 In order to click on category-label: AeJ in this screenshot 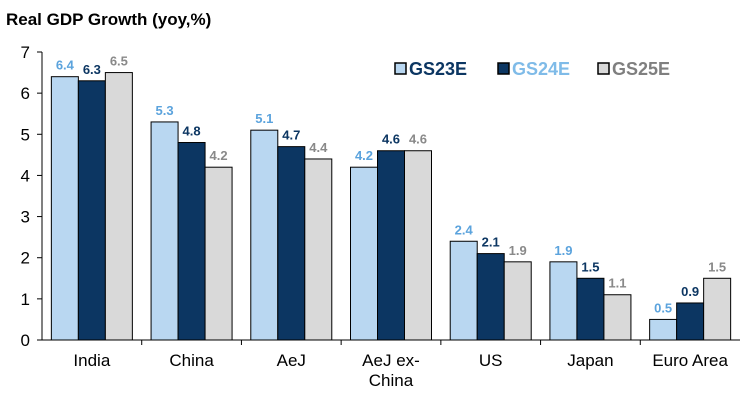, I will do `click(291, 360)`.